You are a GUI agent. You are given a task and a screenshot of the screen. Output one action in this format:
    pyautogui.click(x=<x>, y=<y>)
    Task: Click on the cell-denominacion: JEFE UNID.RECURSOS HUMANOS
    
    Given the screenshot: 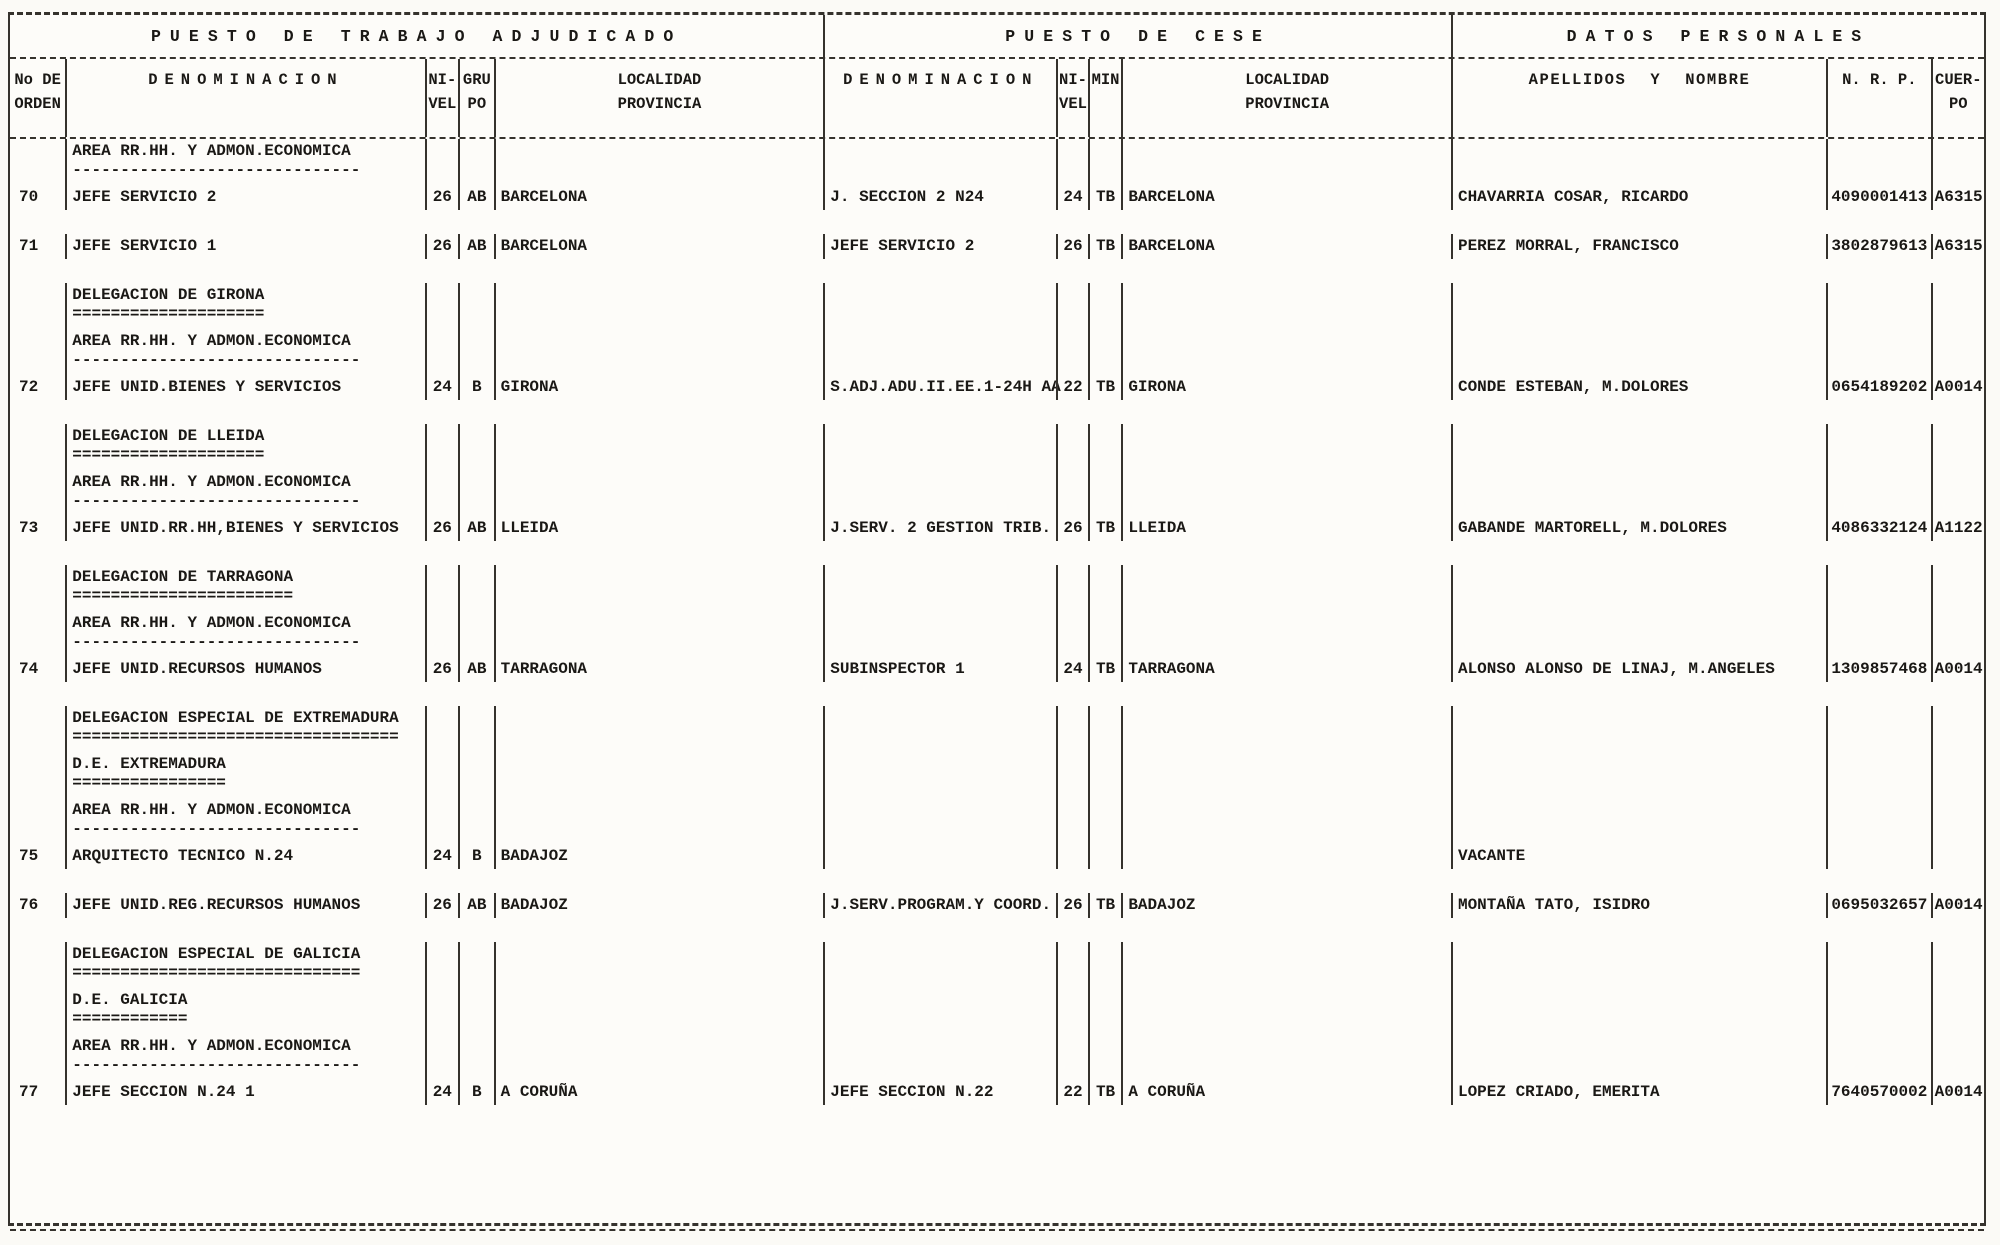 What is the action you would take?
    pyautogui.click(x=244, y=669)
    